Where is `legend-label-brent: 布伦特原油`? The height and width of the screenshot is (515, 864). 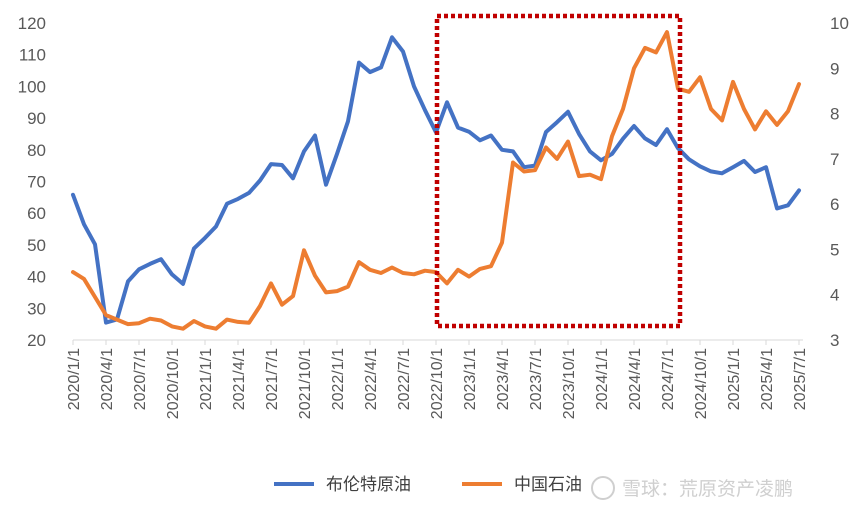 legend-label-brent: 布伦特原油 is located at coordinates (368, 485).